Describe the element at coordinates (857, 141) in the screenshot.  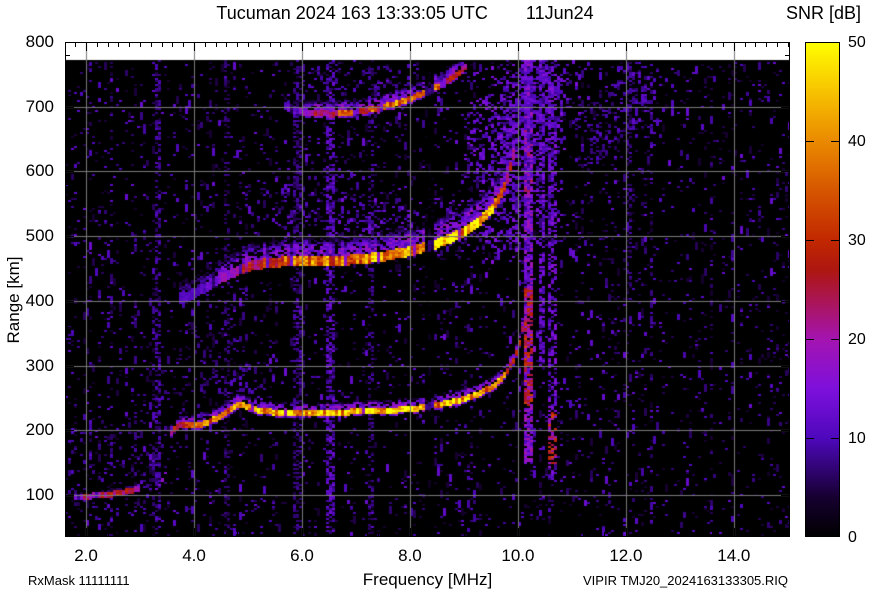
I see `colorbar-tick-label: 40` at that location.